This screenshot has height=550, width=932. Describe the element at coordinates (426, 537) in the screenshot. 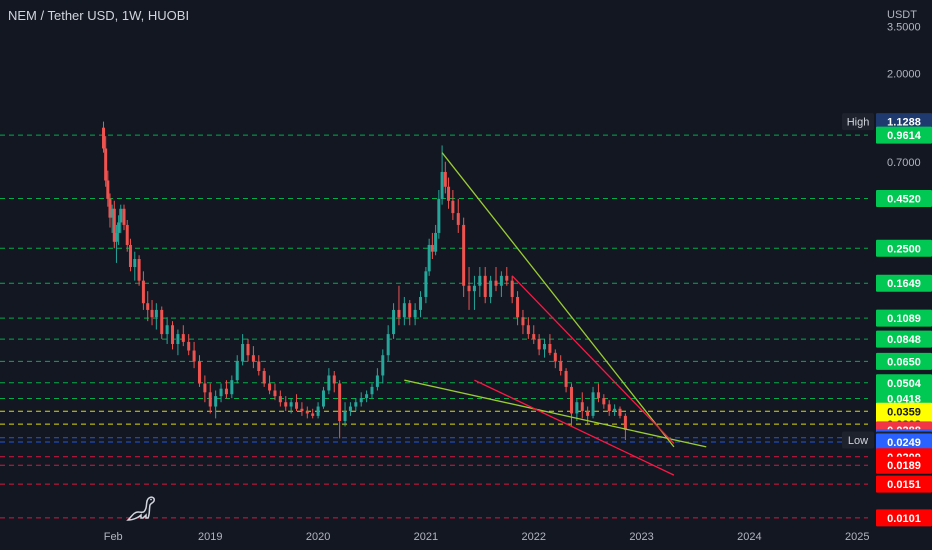

I see `x-tick-label-3: 2021` at that location.